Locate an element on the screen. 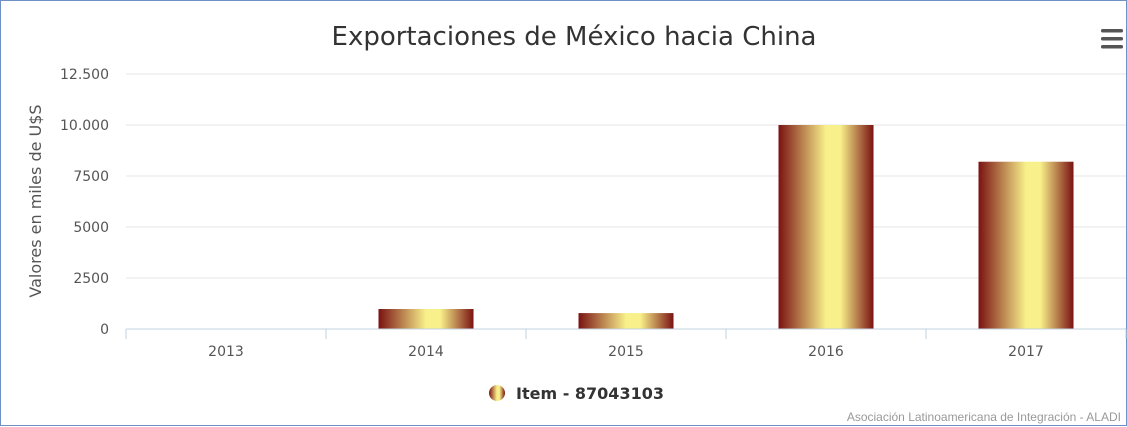  hamburger-menu-icon is located at coordinates (1112, 39).